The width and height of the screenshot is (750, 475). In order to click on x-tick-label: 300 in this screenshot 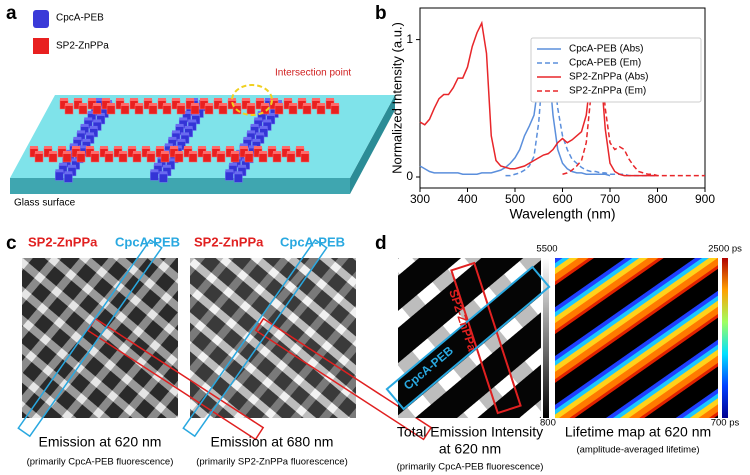, I will do `click(420, 199)`.